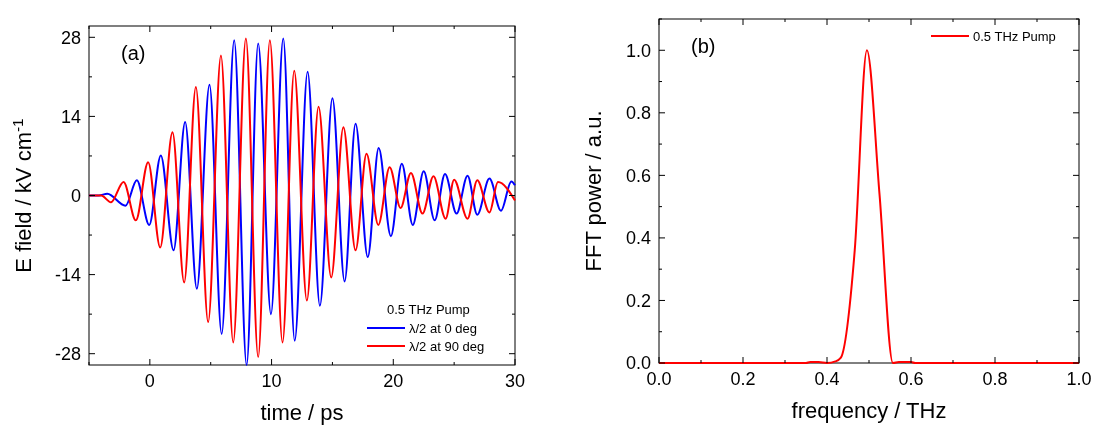 The height and width of the screenshot is (425, 1103). What do you see at coordinates (995, 379) in the screenshot?
I see `x-tick-label: 0.8` at bounding box center [995, 379].